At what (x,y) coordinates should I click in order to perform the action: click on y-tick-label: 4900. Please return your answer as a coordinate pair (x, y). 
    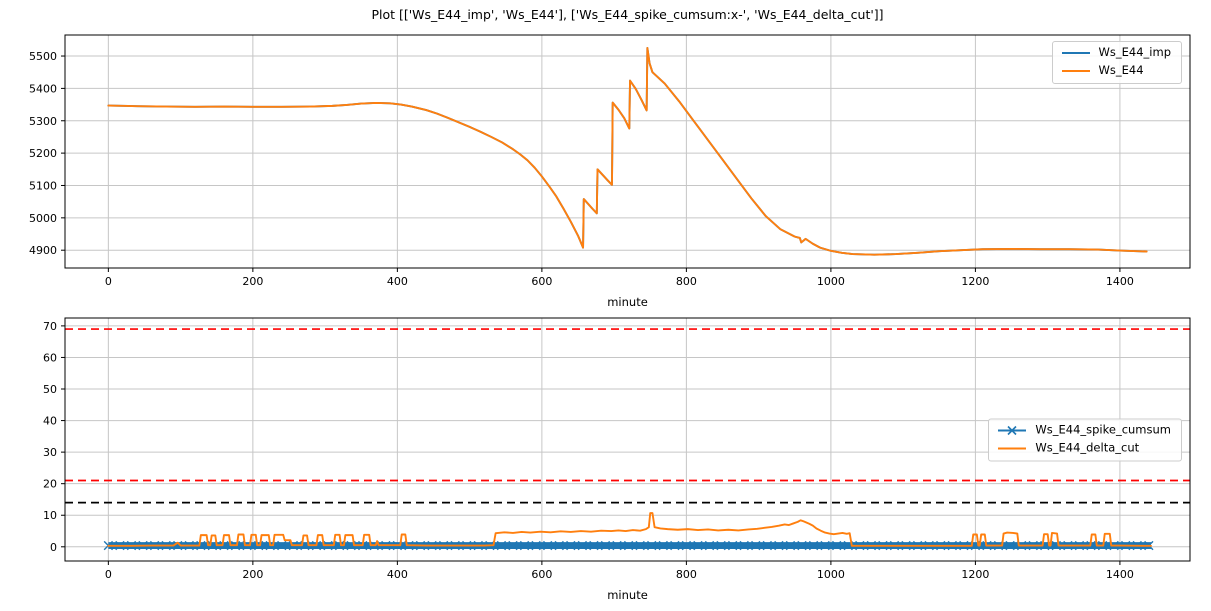
    Looking at the image, I should click on (43, 250).